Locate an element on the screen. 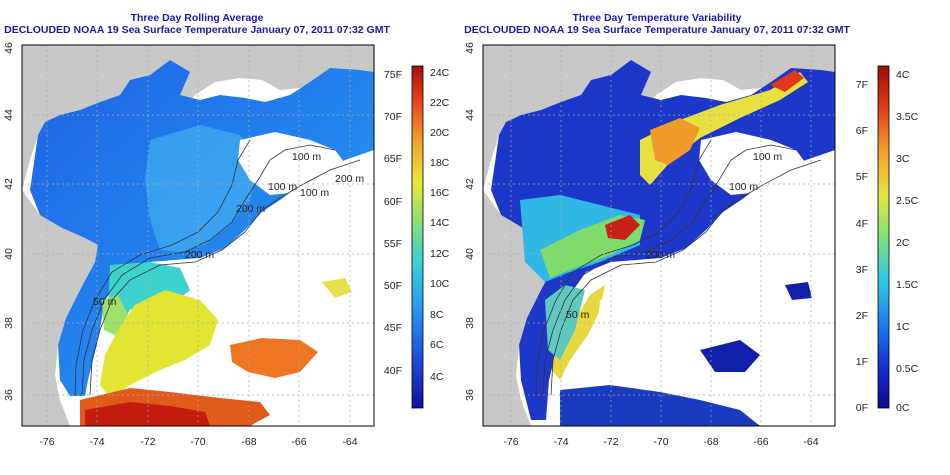 Image resolution: width=950 pixels, height=475 pixels. right-var-hot-spot is located at coordinates (622, 227).